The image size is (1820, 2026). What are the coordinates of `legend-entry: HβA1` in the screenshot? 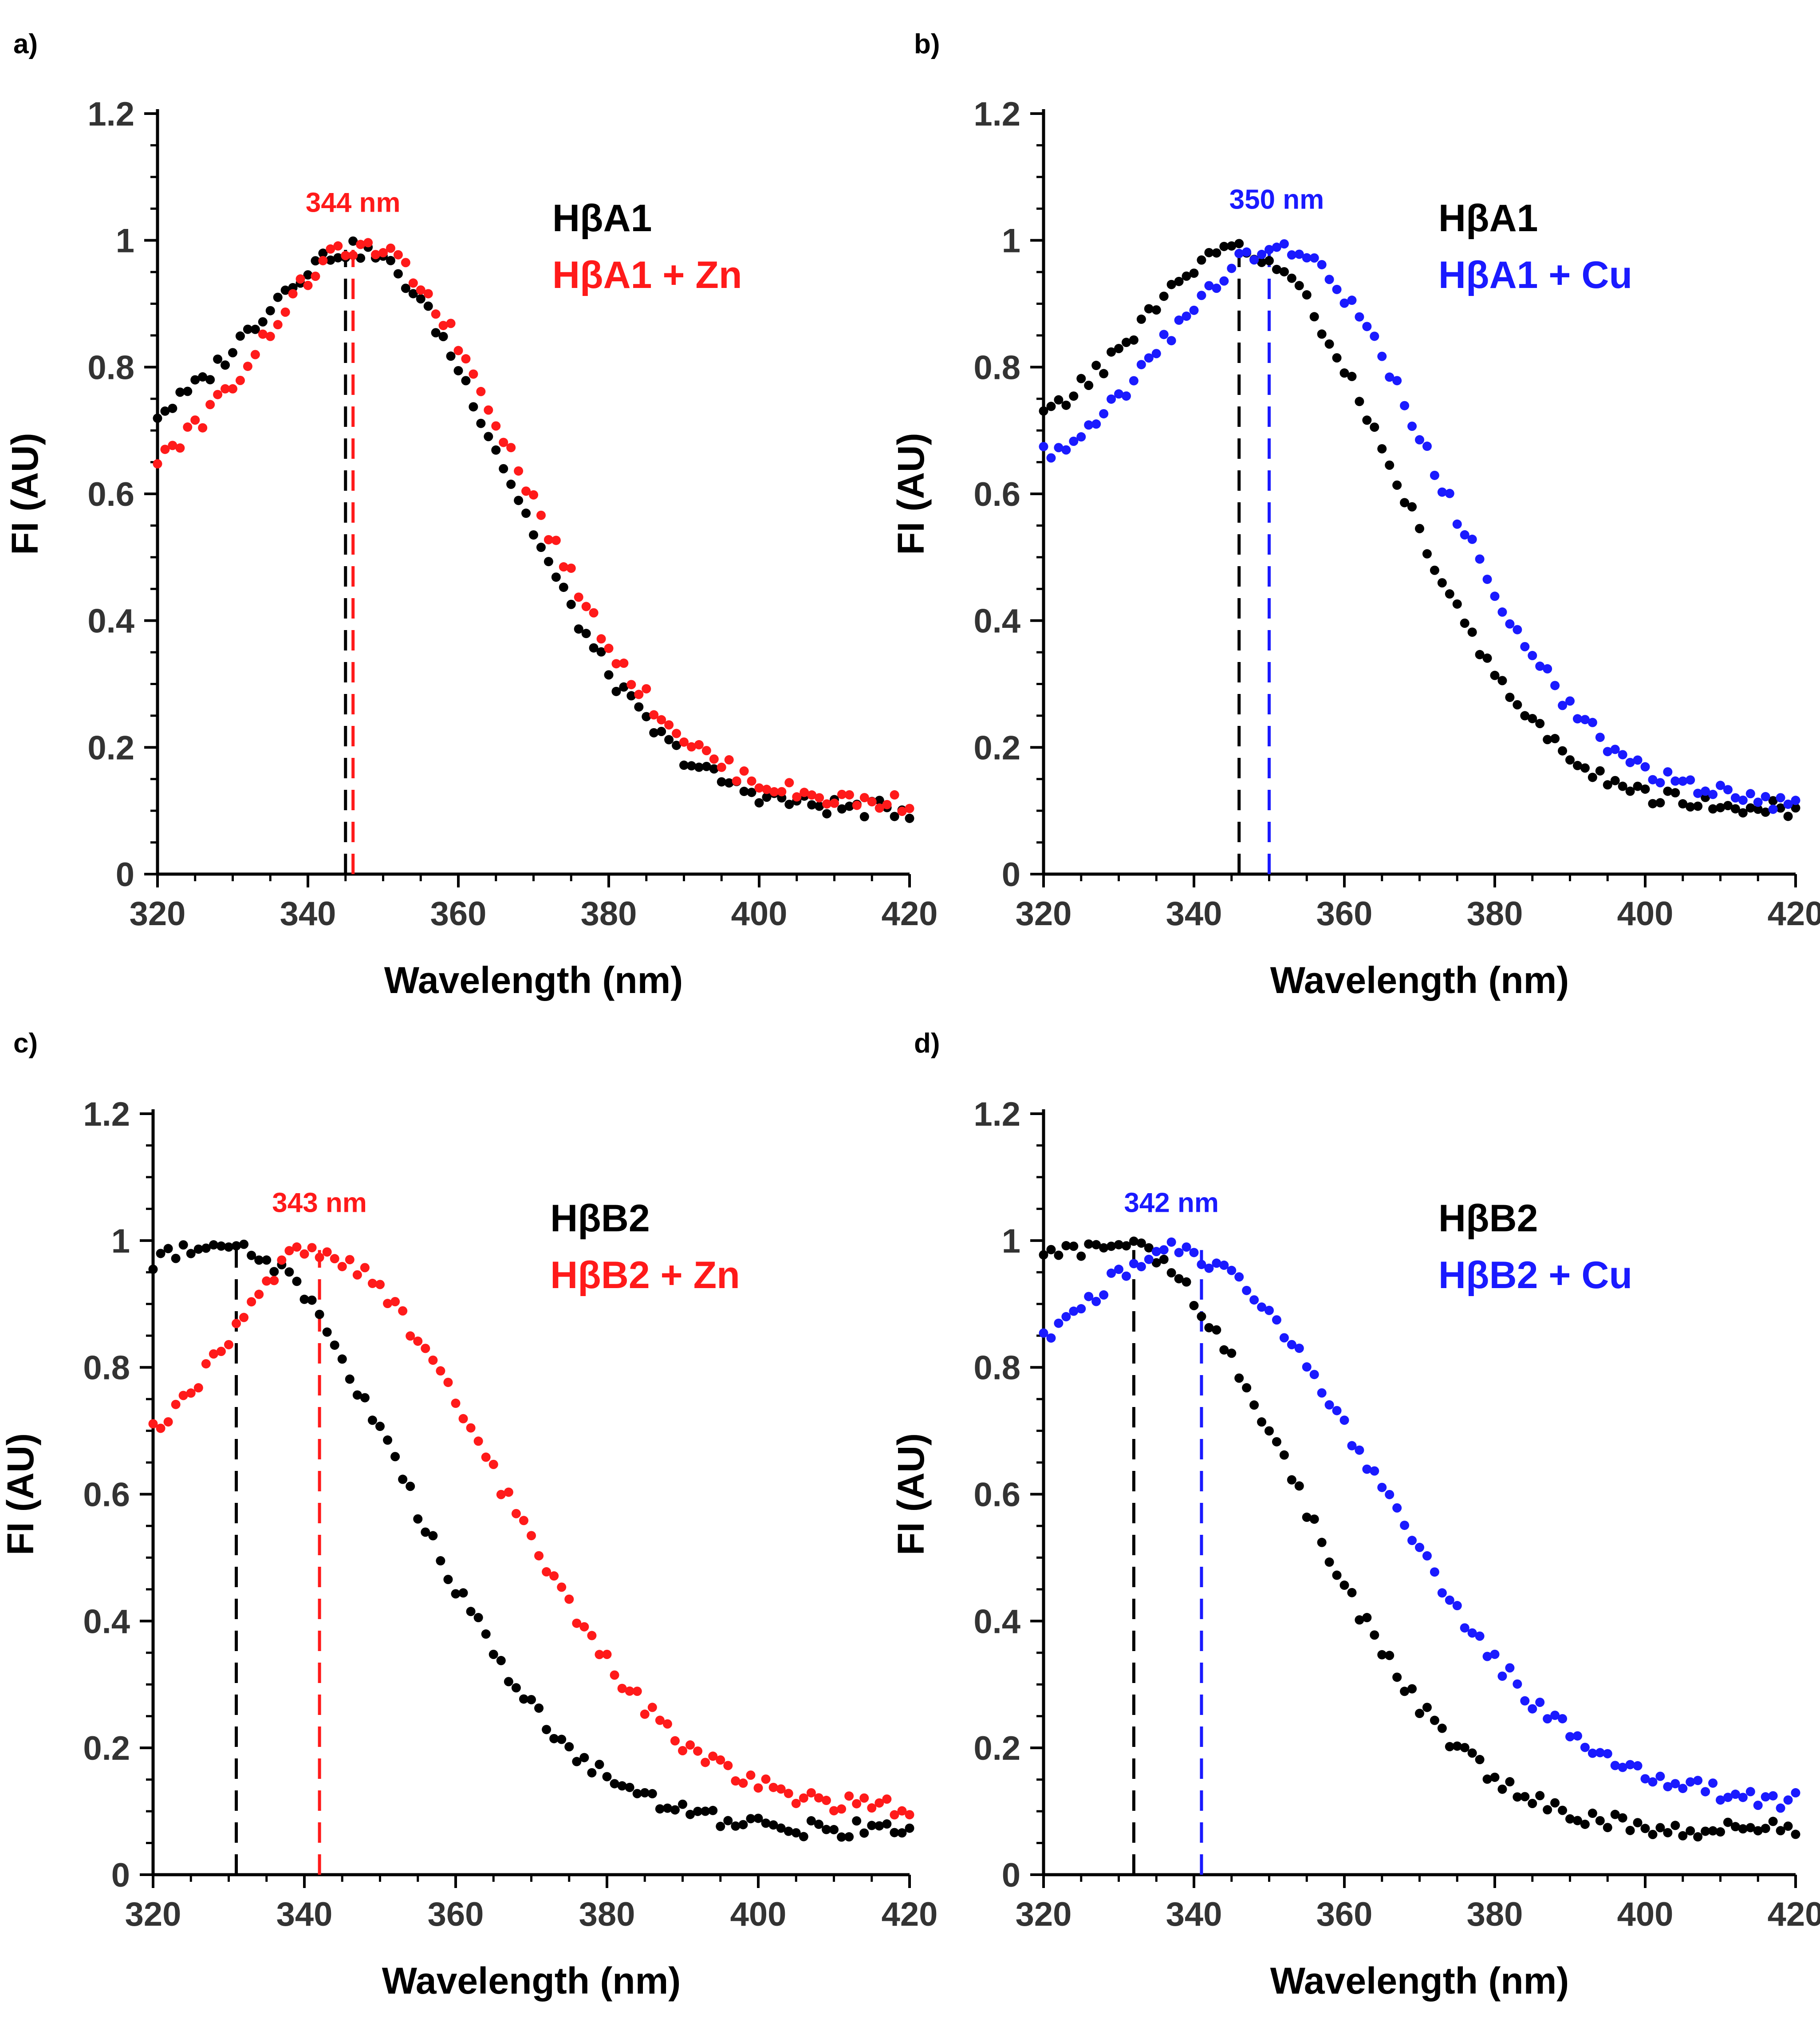 It's located at (602, 218).